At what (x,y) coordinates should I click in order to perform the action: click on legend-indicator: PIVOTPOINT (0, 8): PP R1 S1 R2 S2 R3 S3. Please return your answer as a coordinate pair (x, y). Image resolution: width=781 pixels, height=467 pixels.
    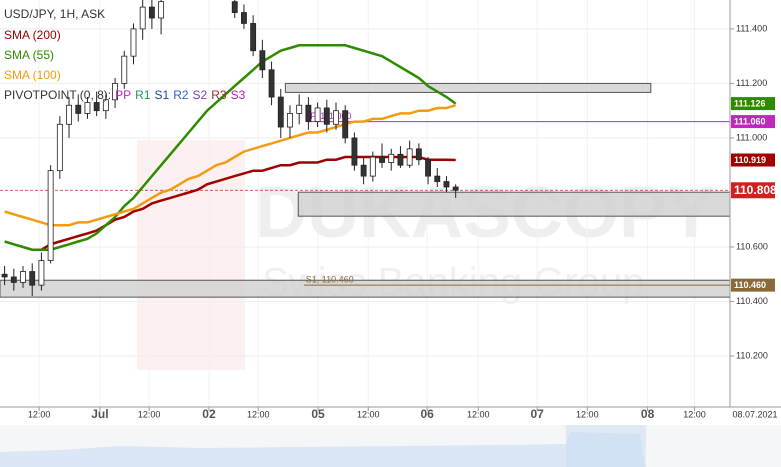
    Looking at the image, I should click on (125, 95).